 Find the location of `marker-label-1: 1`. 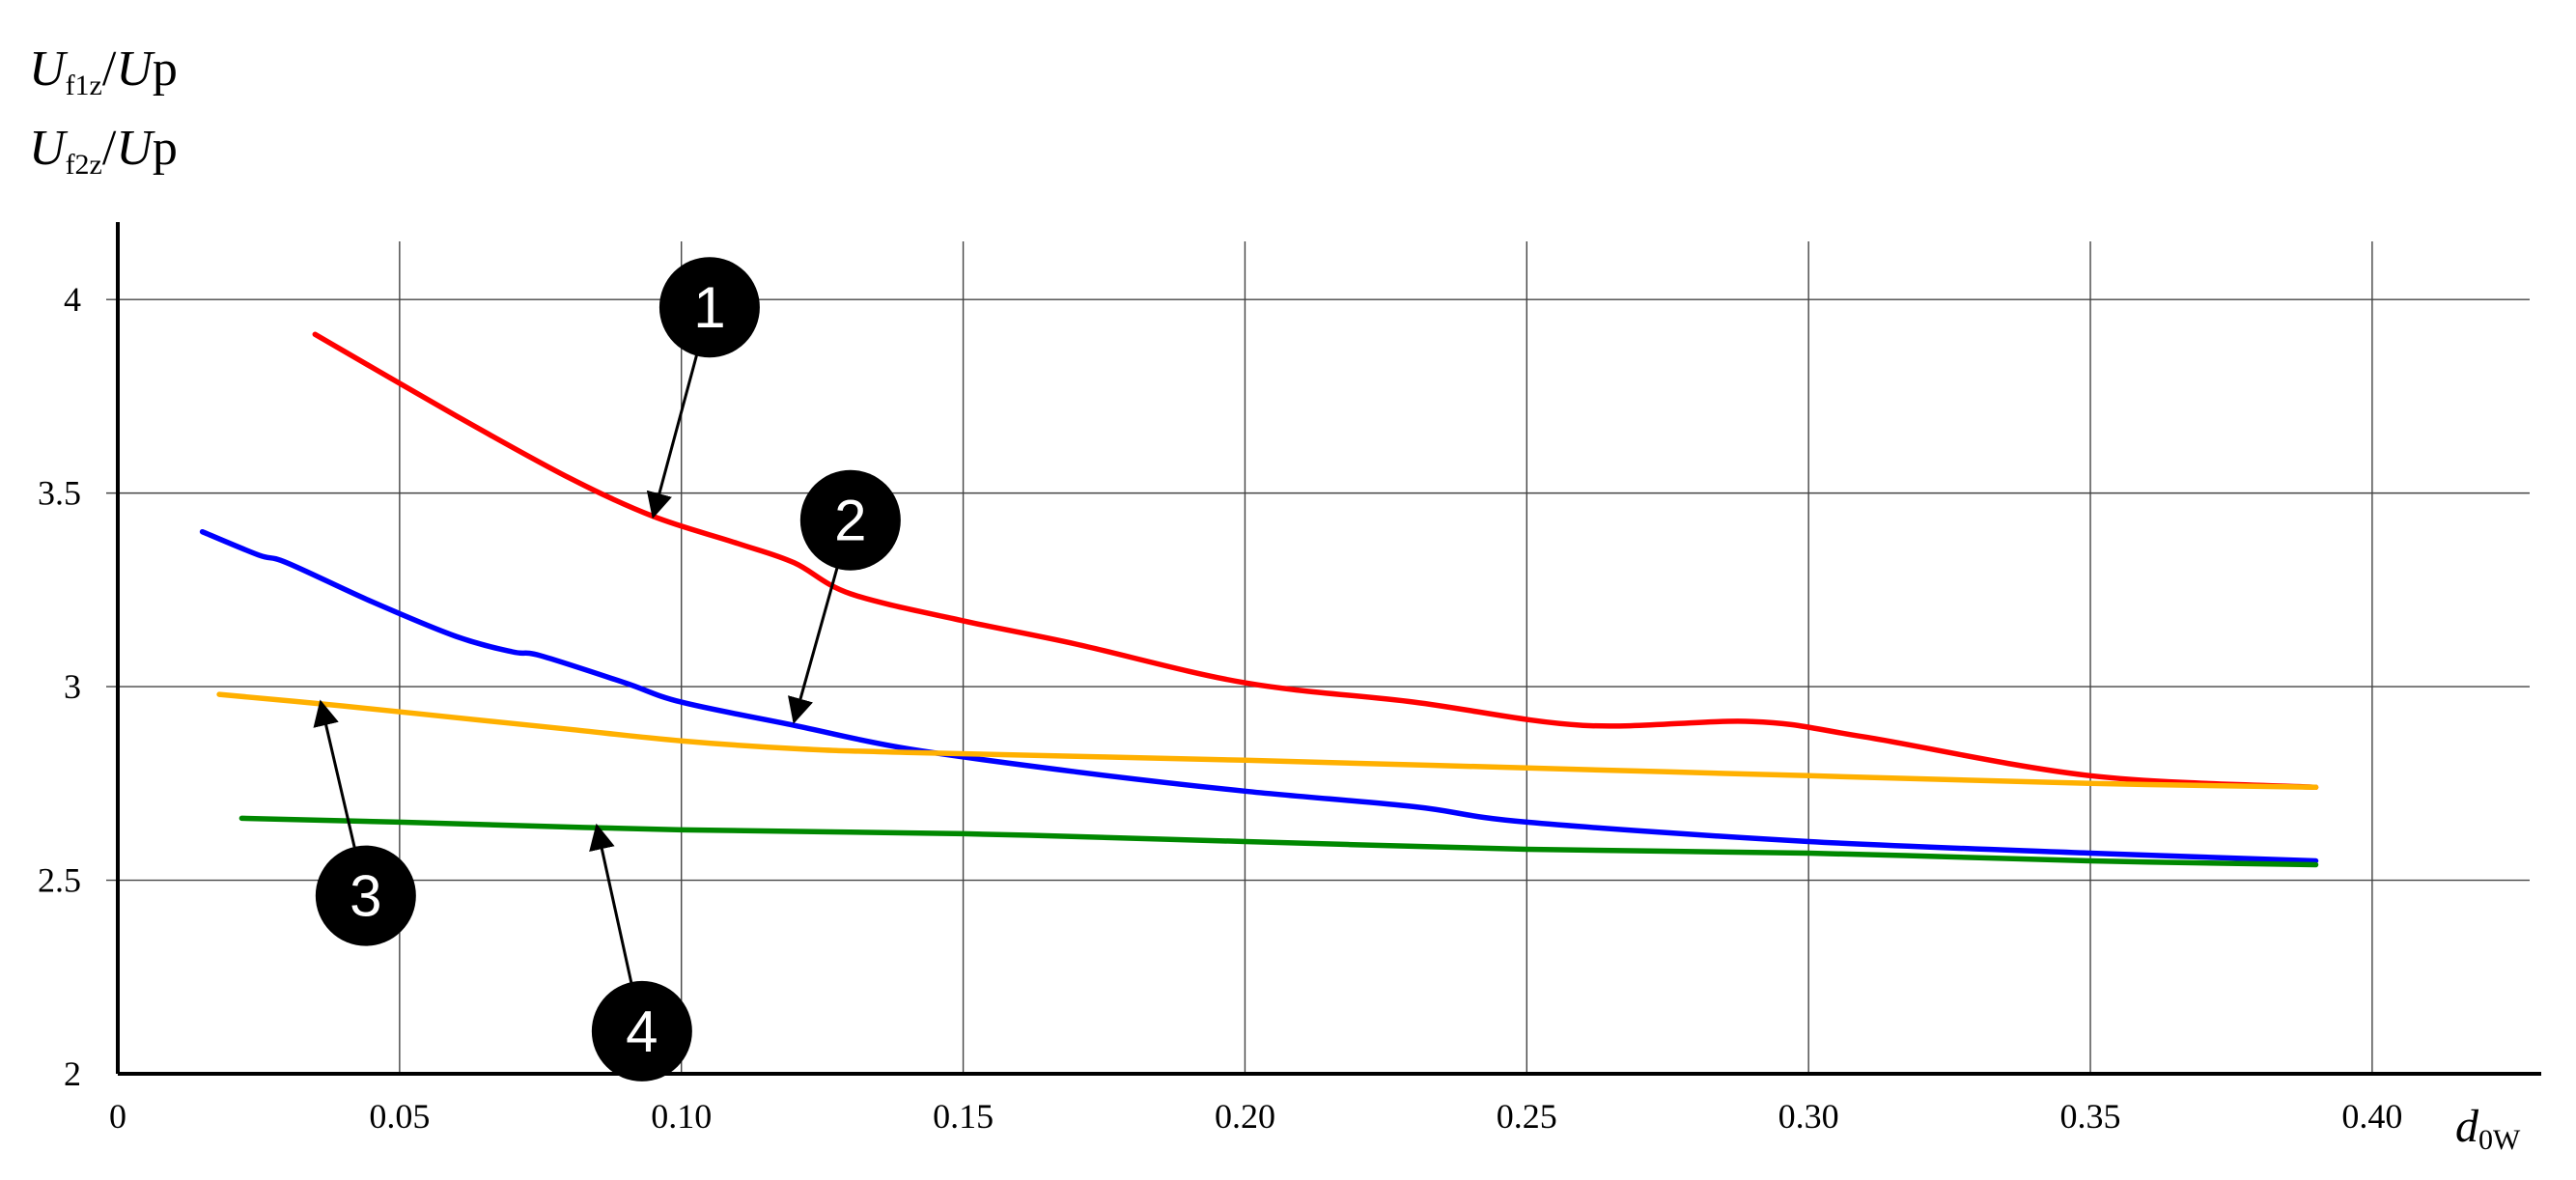

marker-label-1: 1 is located at coordinates (709, 307).